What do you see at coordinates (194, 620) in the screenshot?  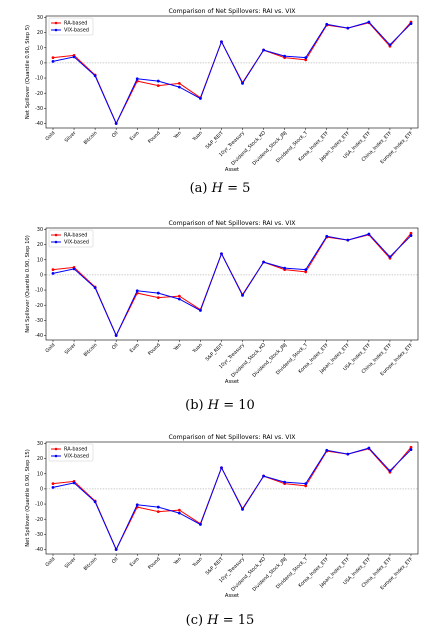 I see `caption-label: (c)` at bounding box center [194, 620].